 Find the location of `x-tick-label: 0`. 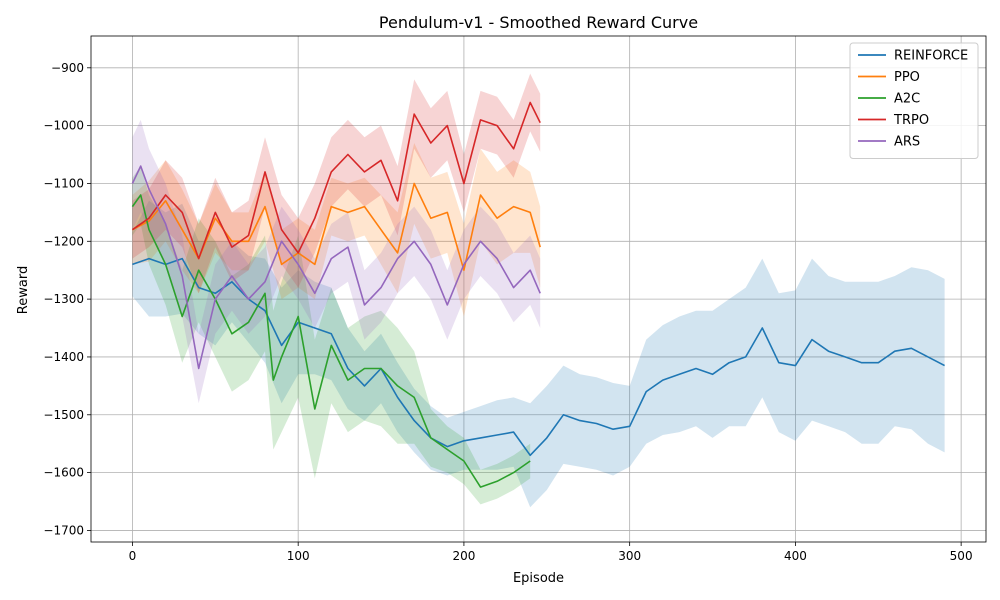

x-tick-label: 0 is located at coordinates (133, 556).